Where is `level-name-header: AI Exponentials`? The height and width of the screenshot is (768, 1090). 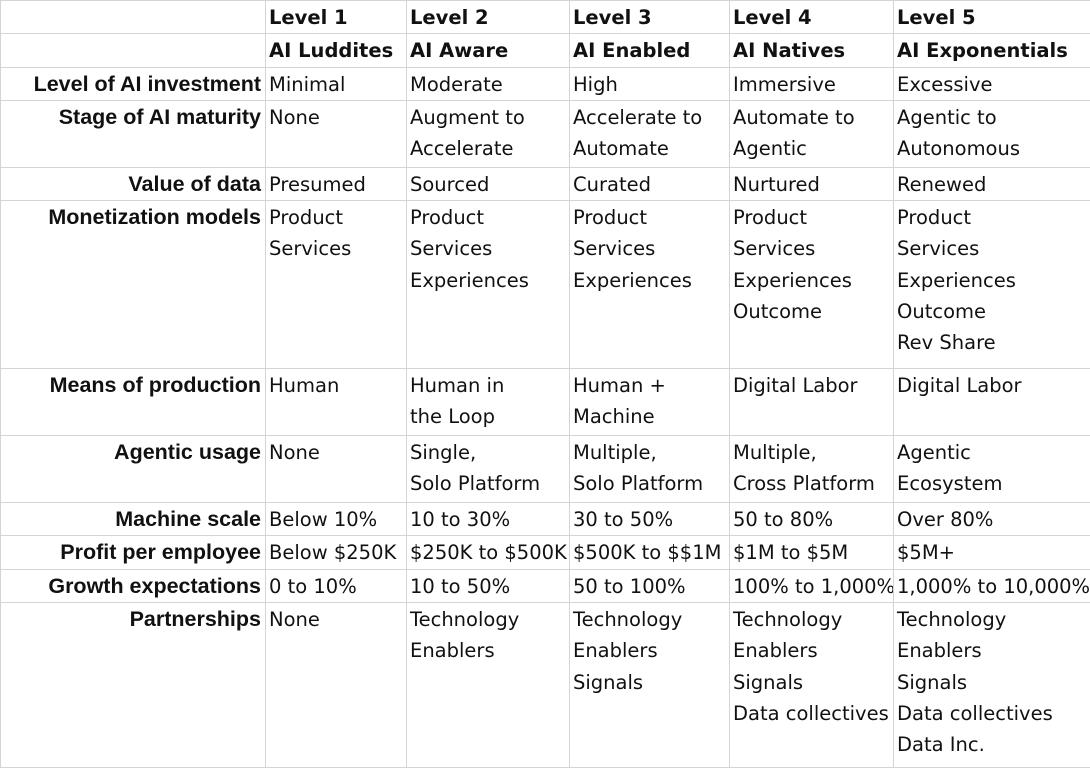 level-name-header: AI Exponentials is located at coordinates (992, 50).